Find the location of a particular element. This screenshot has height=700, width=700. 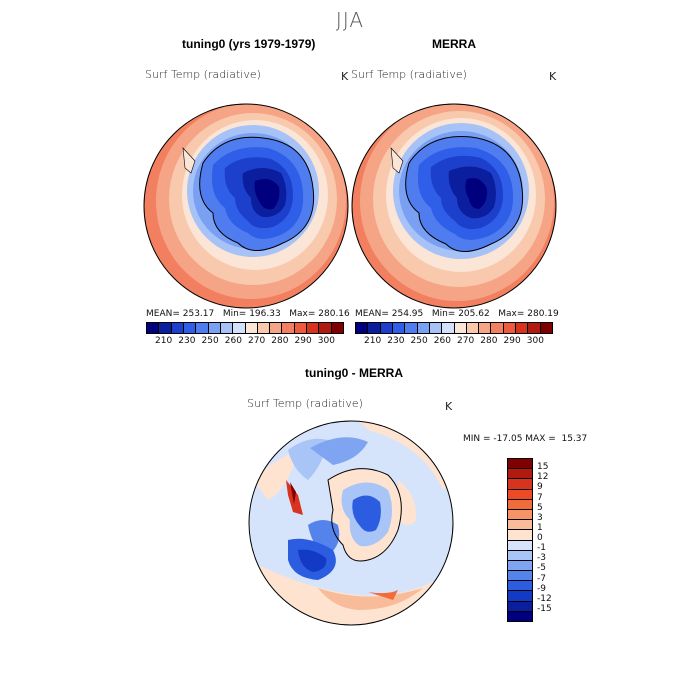

diff-panel-title: tuning0 - MERRA is located at coordinates (354, 373).